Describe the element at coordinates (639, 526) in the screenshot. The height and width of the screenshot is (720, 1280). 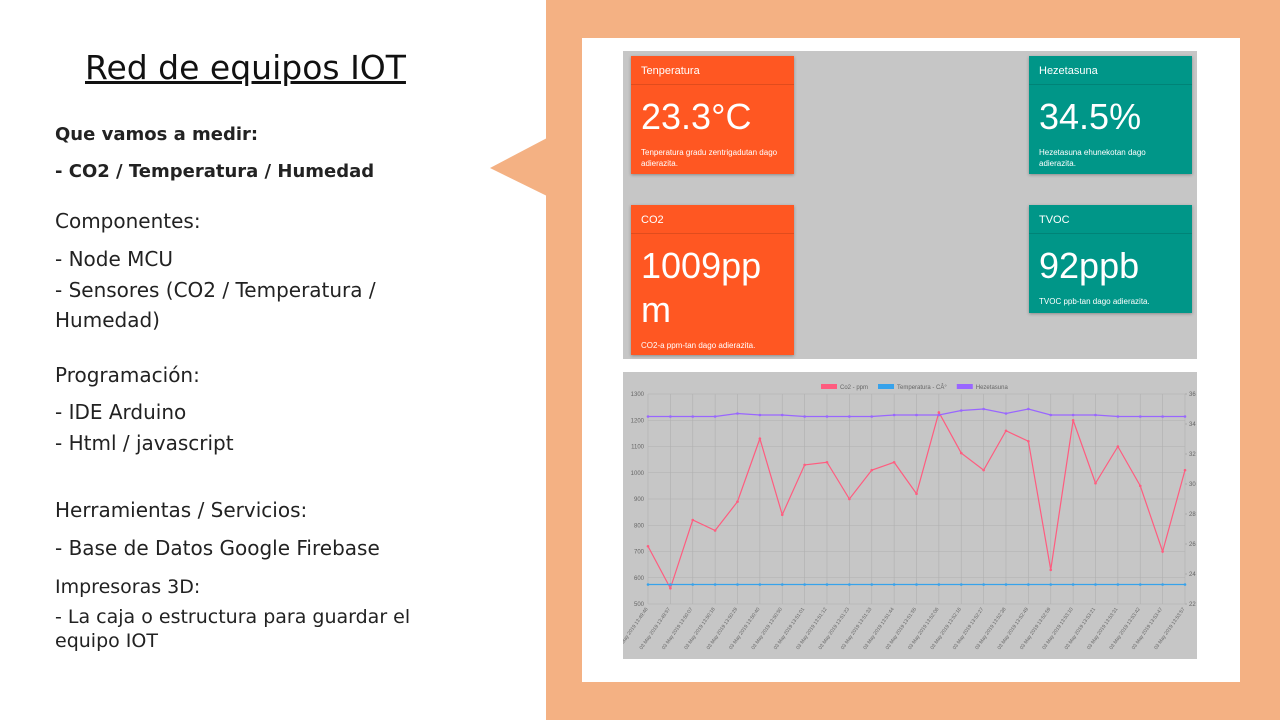
I see `y-tick-label: 800` at that location.